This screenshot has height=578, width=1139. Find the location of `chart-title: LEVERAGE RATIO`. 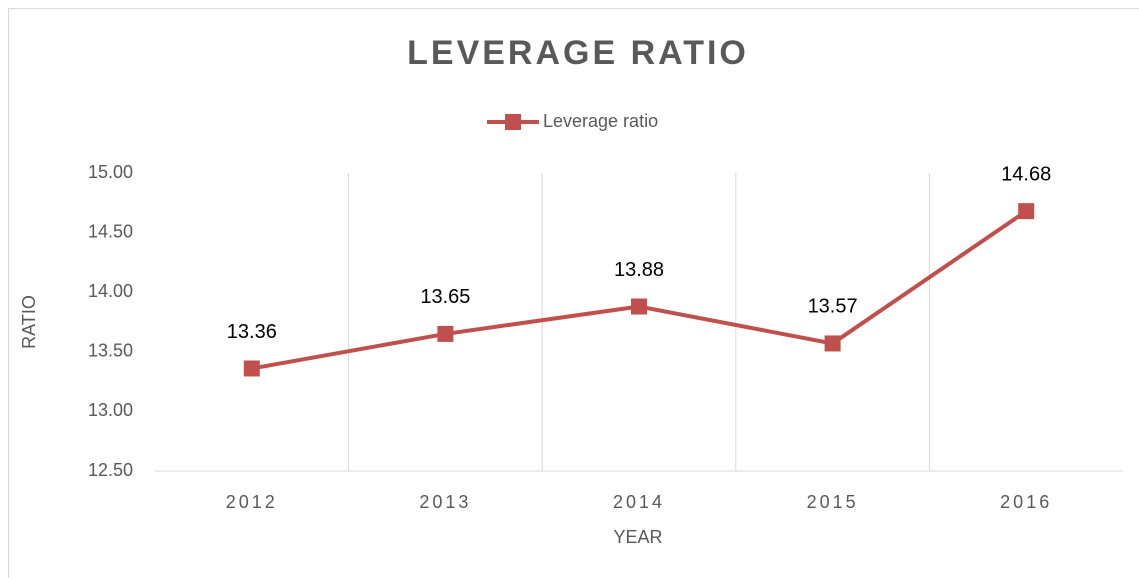

chart-title: LEVERAGE RATIO is located at coordinates (578, 53).